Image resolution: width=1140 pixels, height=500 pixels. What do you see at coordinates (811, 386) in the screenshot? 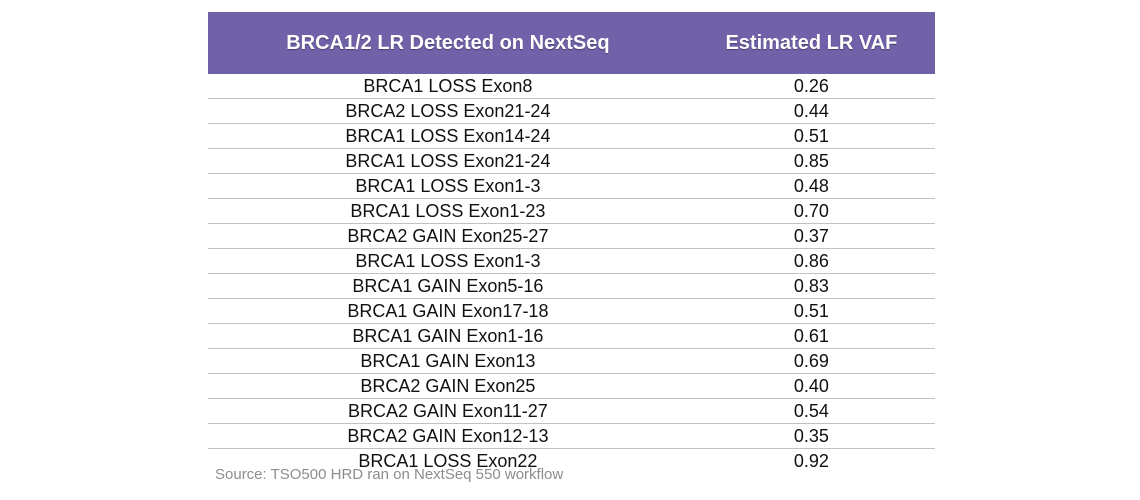
I see `vaf-cell: 0.40` at bounding box center [811, 386].